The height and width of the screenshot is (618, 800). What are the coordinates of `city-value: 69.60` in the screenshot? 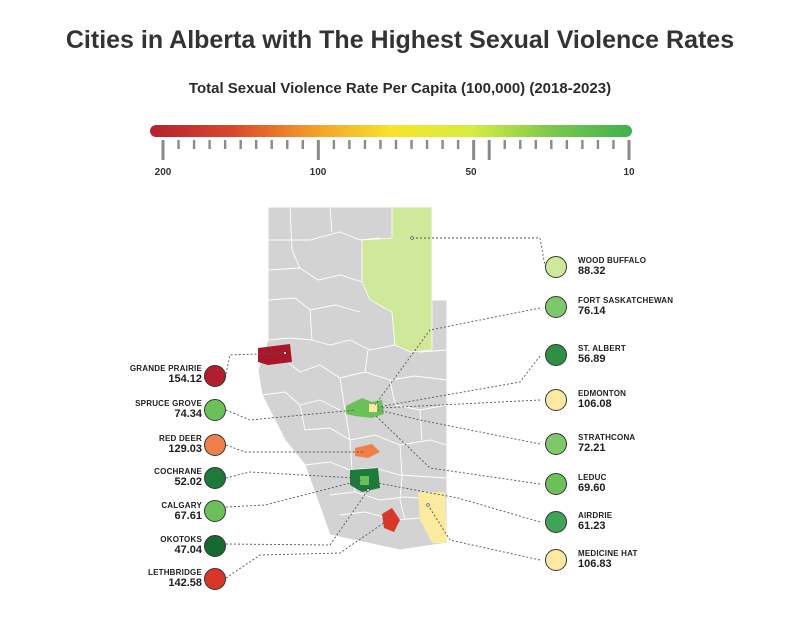 It's located at (592, 488).